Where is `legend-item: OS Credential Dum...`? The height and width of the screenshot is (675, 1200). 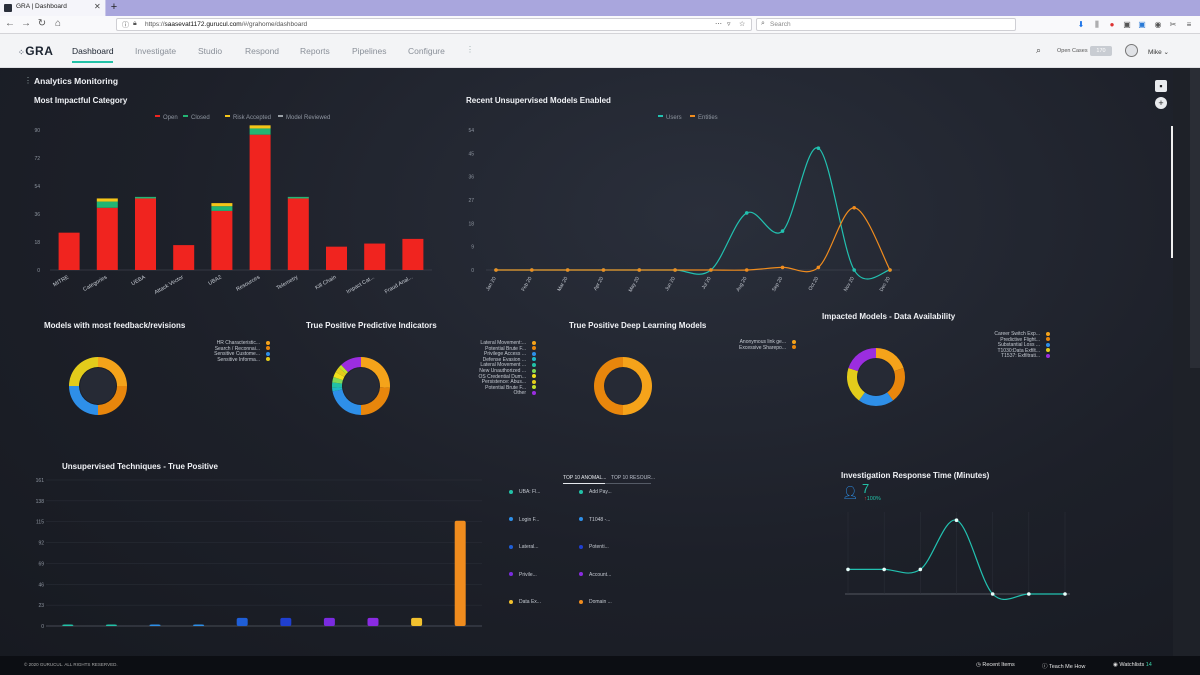
legend-item: OS Credential Dum... is located at coordinates (507, 377).